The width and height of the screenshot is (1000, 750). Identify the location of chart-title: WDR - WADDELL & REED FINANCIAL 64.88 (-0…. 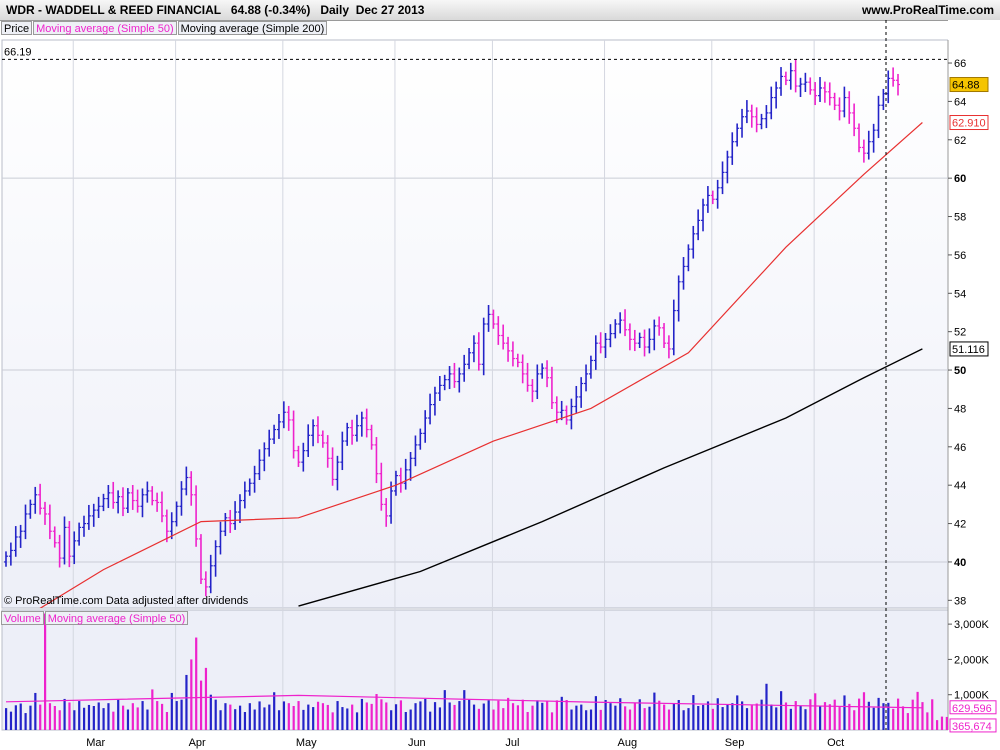
(215, 10).